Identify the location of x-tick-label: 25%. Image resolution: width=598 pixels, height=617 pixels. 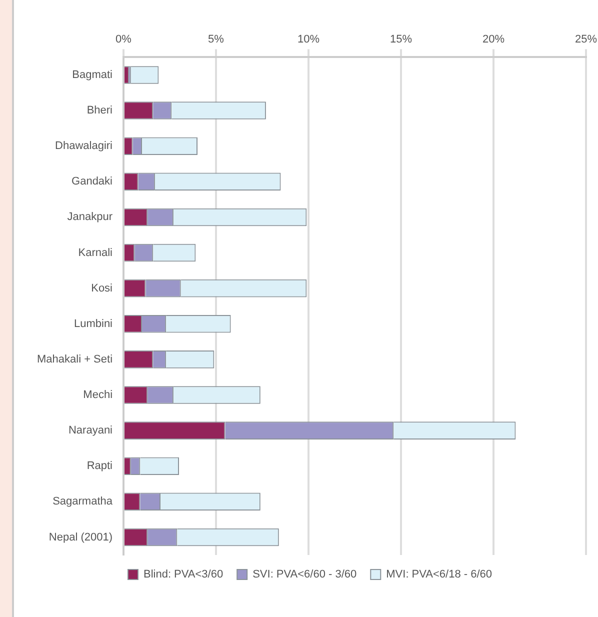
(586, 40).